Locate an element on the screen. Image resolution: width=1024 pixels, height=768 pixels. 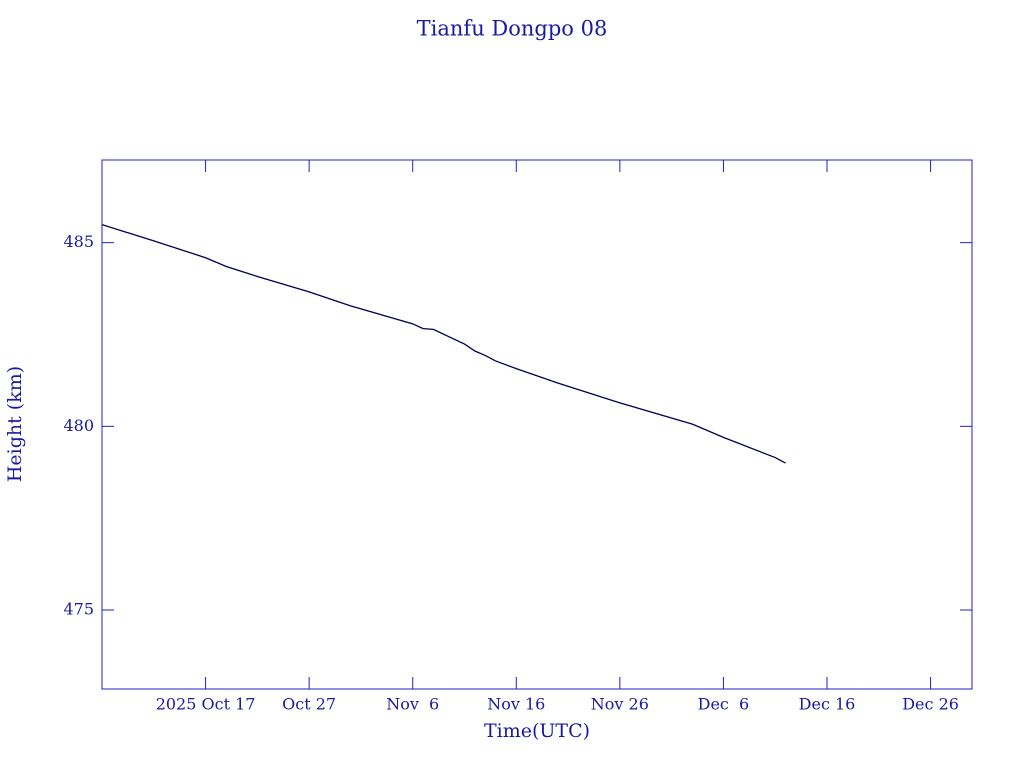
x-tick-label: Oct 27 is located at coordinates (309, 704).